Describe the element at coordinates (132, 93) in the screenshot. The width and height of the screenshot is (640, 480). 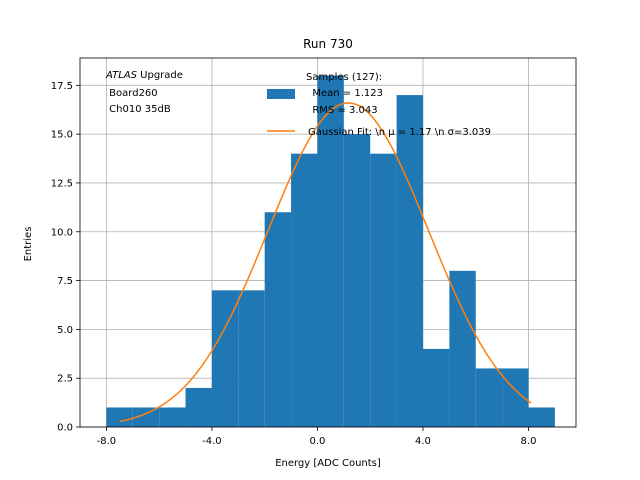
I see `annotation-line-2: Board260` at that location.